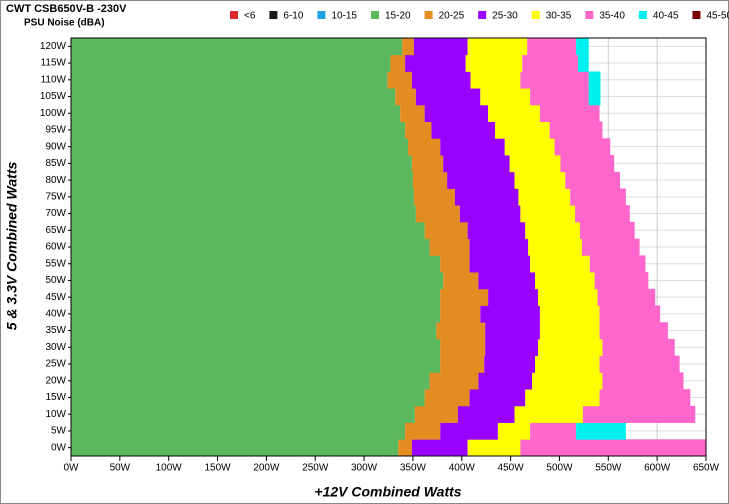  What do you see at coordinates (717, 16) in the screenshot?
I see `legend-label: 45-50` at bounding box center [717, 16].